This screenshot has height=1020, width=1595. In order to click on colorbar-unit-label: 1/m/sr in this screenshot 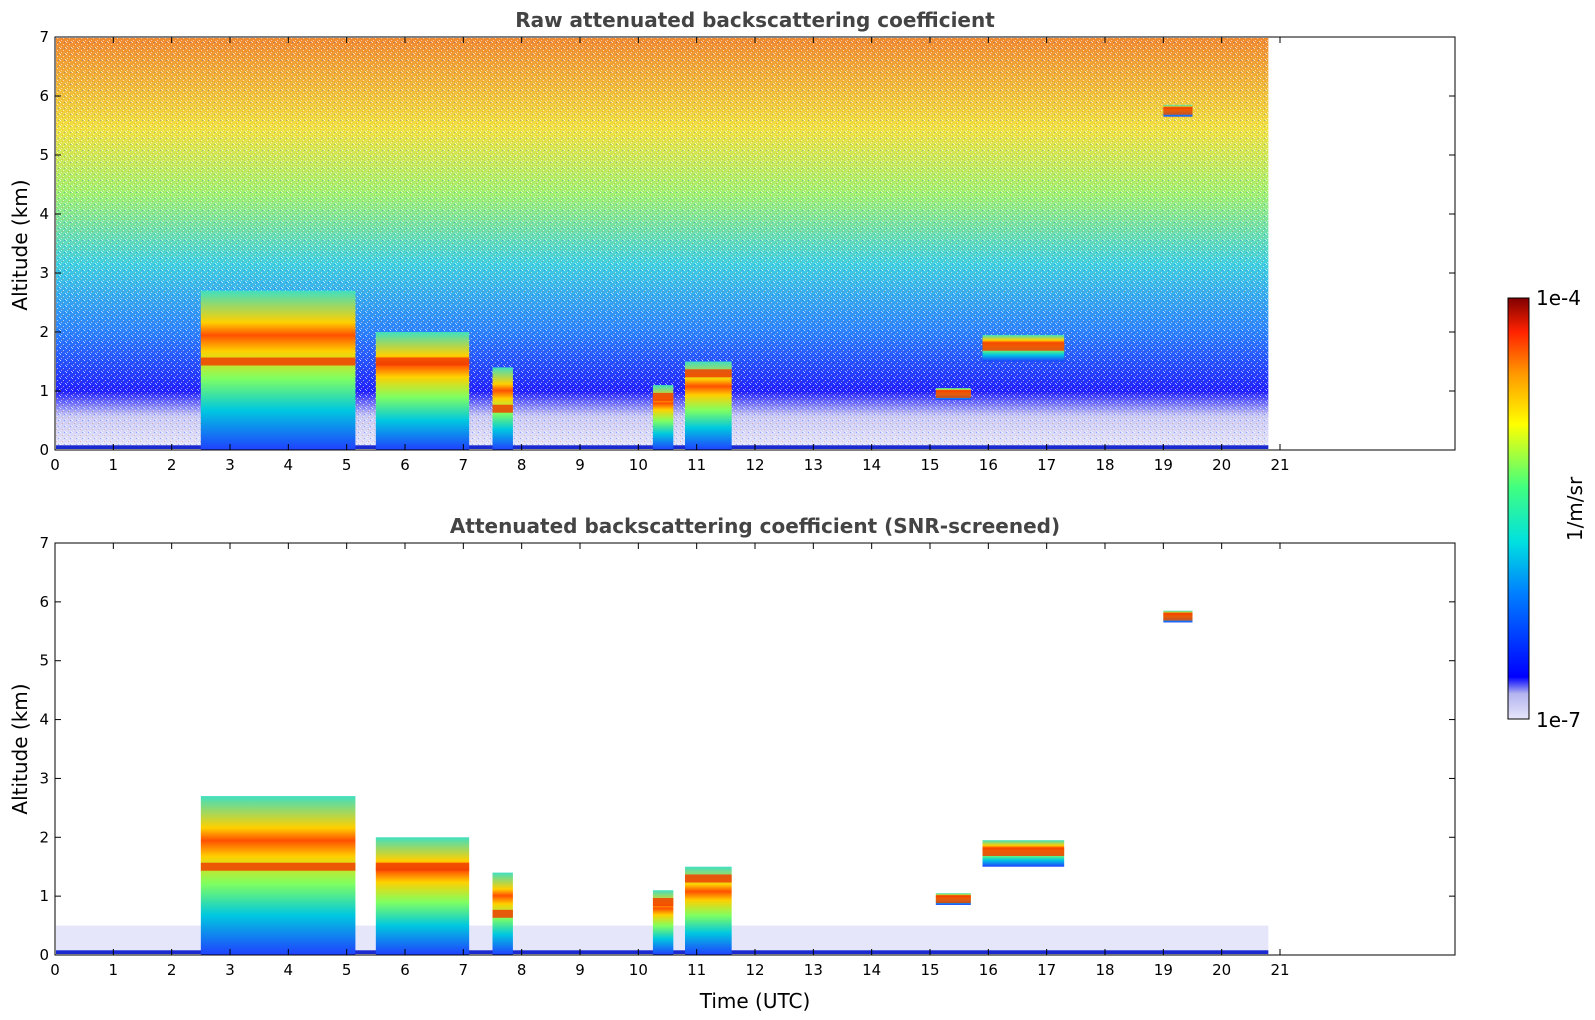, I will do `click(1575, 508)`.